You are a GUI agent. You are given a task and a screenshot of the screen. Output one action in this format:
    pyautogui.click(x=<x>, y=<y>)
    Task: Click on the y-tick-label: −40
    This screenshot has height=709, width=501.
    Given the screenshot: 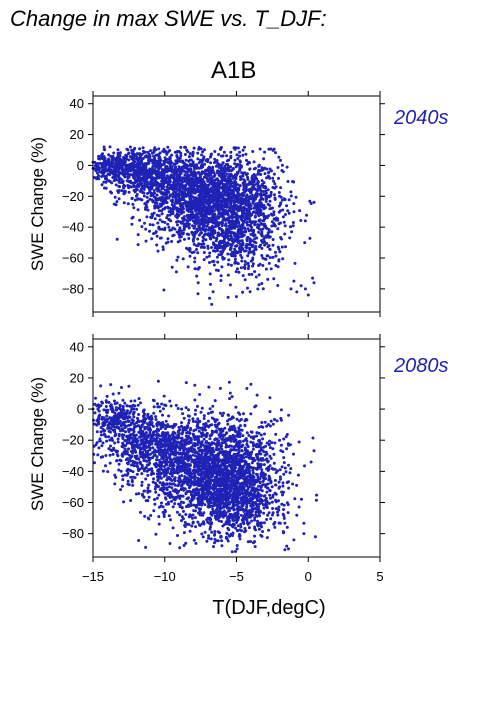 What is the action you would take?
    pyautogui.click(x=73, y=227)
    